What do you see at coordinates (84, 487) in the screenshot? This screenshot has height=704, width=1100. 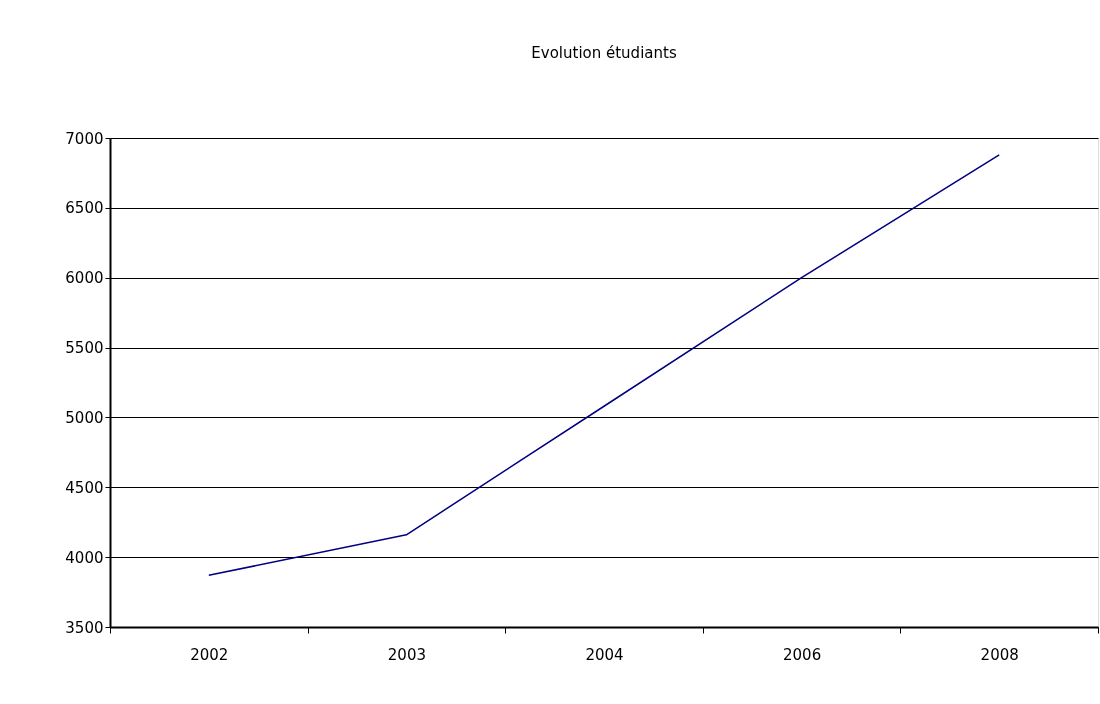 I see `y-tick-label: 4500` at bounding box center [84, 487].